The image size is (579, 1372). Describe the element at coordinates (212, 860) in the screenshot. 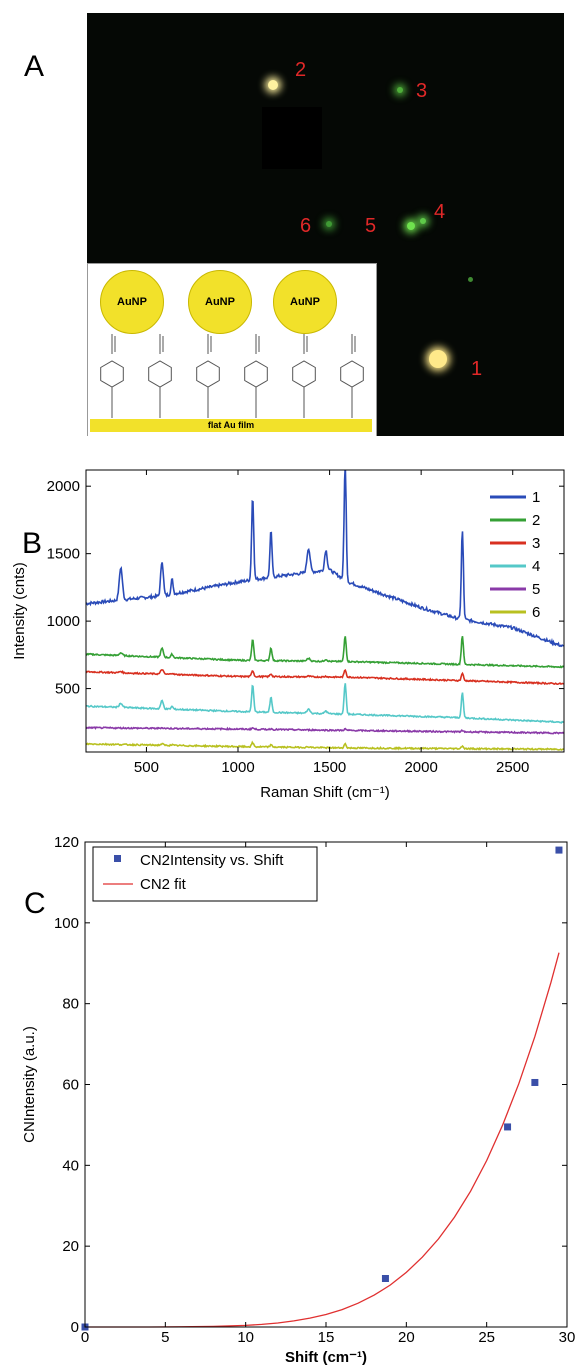

I see `legend-label-points: CN2Intensity vs. Shift` at that location.